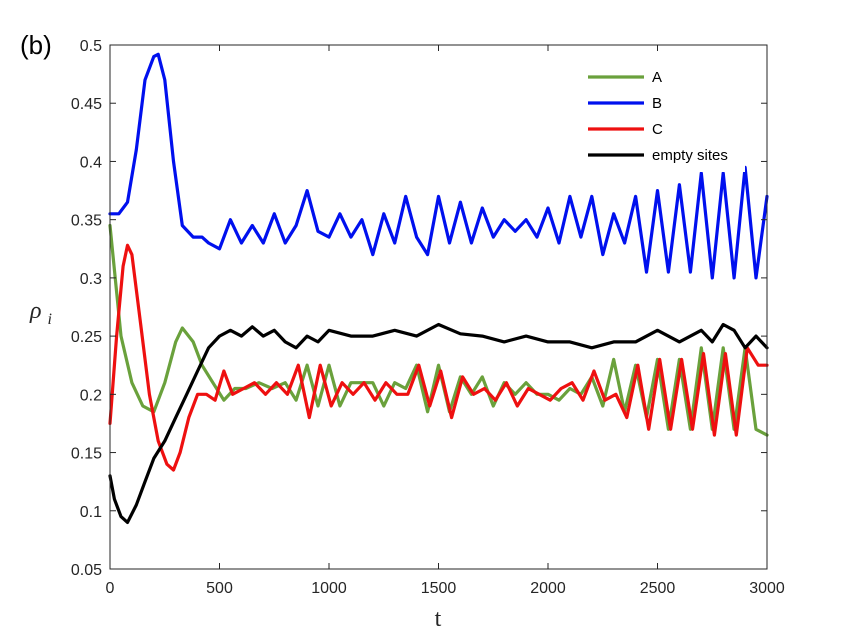 The height and width of the screenshot is (635, 847). I want to click on x-tick-label: 2000, so click(548, 588).